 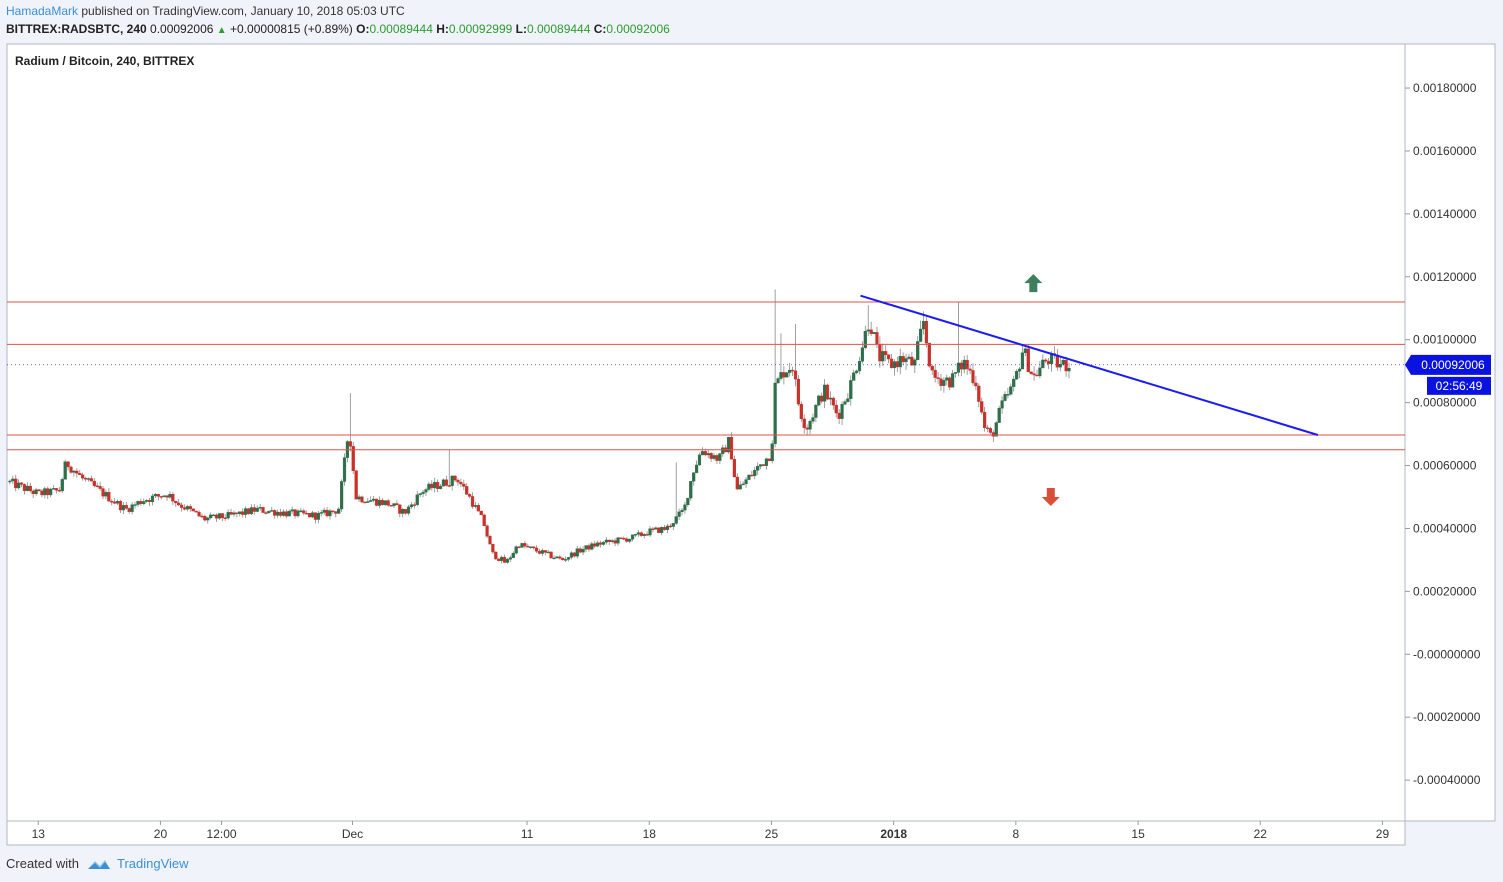 What do you see at coordinates (1050, 496) in the screenshot?
I see `arrow-down-icon` at bounding box center [1050, 496].